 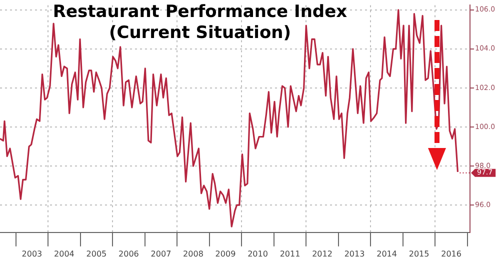 What do you see at coordinates (225, 253) in the screenshot?
I see `x-tick-label: 2009` at bounding box center [225, 253].